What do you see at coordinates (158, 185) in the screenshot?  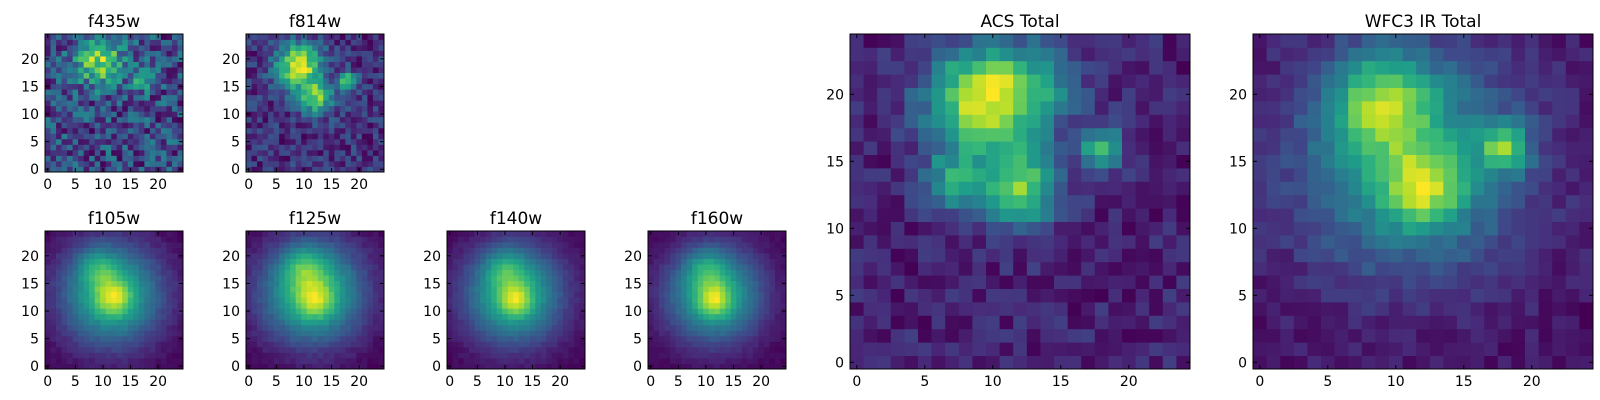 I see `x-tick-label: 20` at bounding box center [158, 185].